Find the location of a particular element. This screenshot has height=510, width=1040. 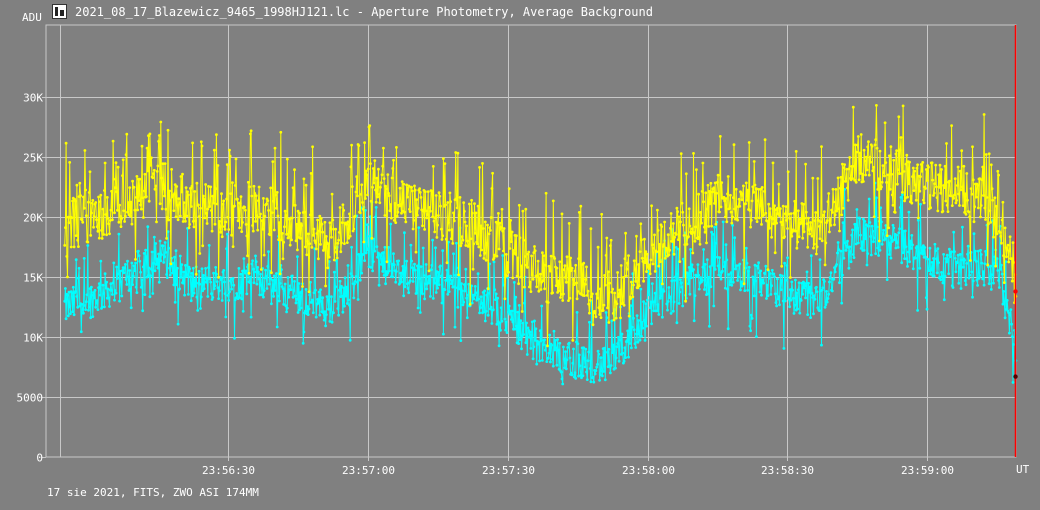

lightcurve-app-icon is located at coordinates (59, 11).